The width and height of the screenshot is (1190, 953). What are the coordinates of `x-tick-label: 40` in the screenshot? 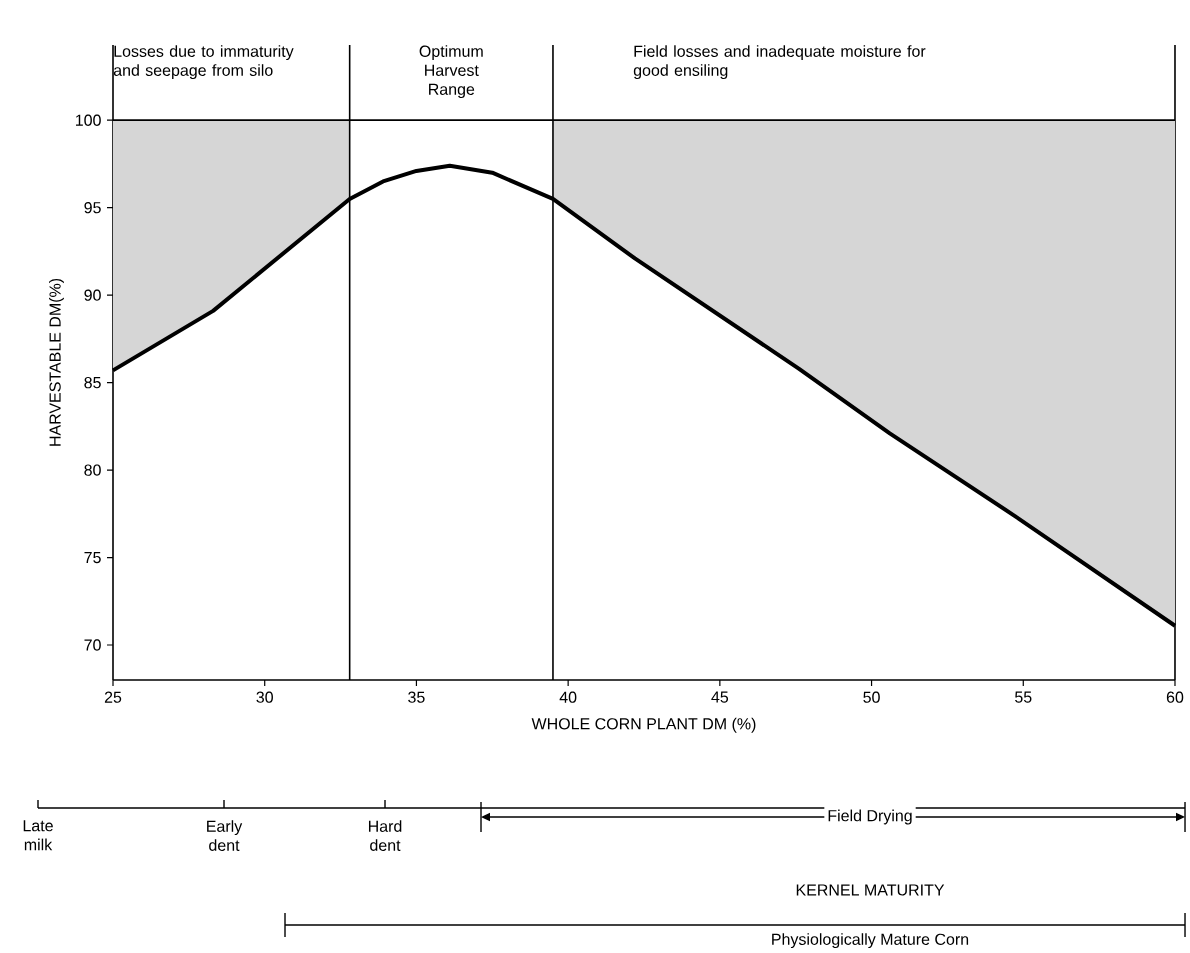 It's located at (568, 697).